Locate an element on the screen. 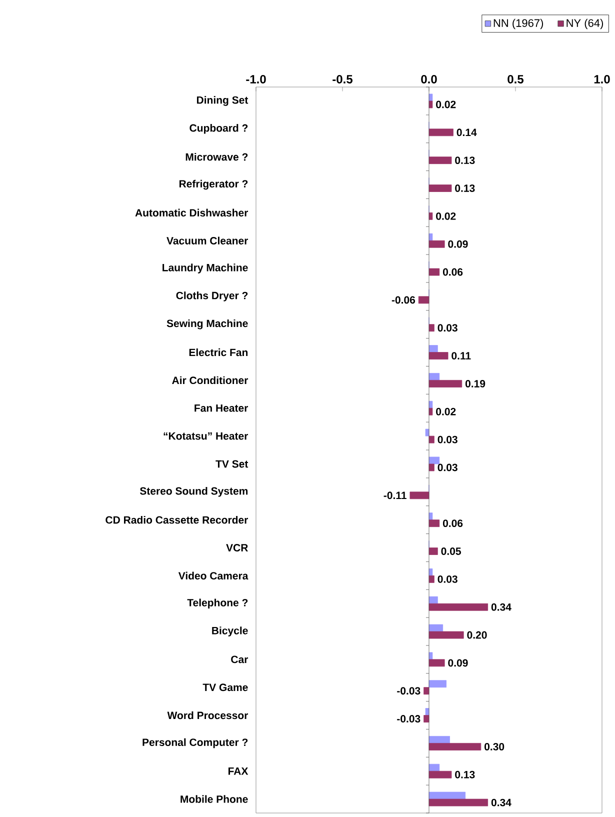 The height and width of the screenshot is (817, 615). y-tick-label: TV Set is located at coordinates (232, 464).